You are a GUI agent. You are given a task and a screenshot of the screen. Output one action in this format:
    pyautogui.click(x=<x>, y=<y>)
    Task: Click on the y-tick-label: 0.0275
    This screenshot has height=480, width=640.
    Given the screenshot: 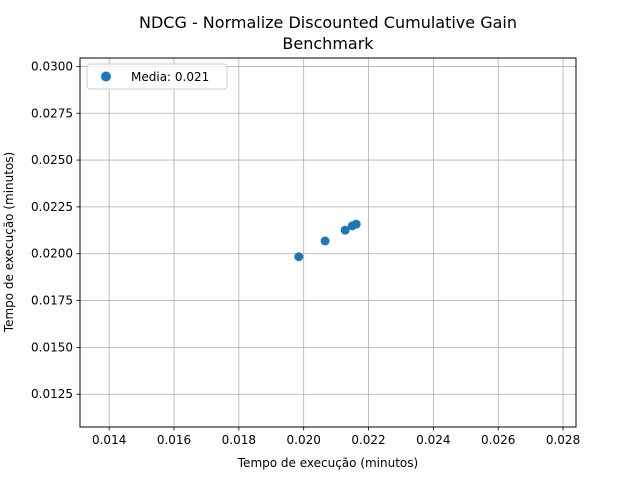 What is the action you would take?
    pyautogui.click(x=52, y=113)
    